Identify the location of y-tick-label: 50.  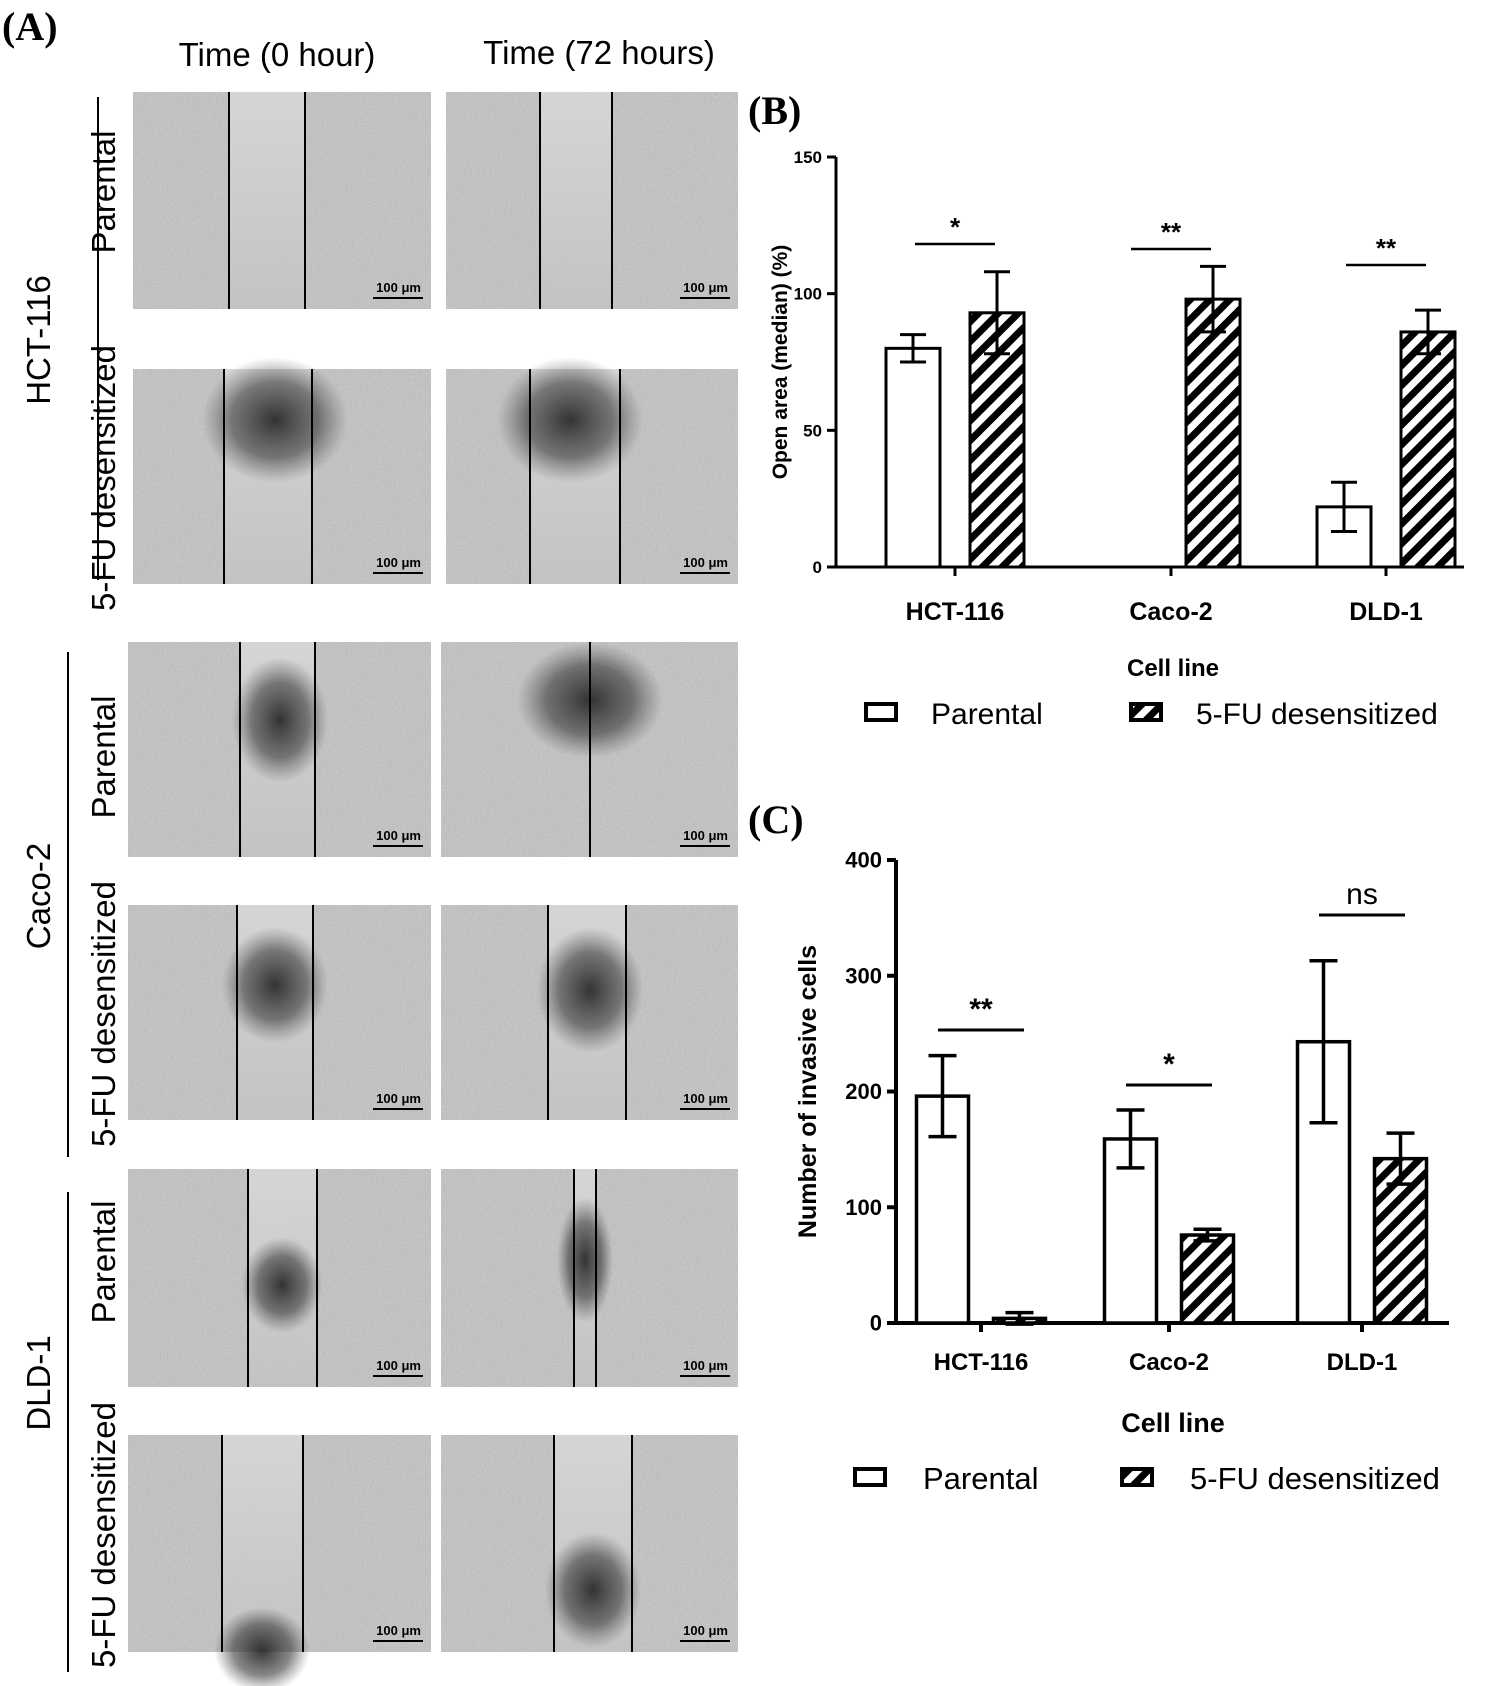
(812, 430).